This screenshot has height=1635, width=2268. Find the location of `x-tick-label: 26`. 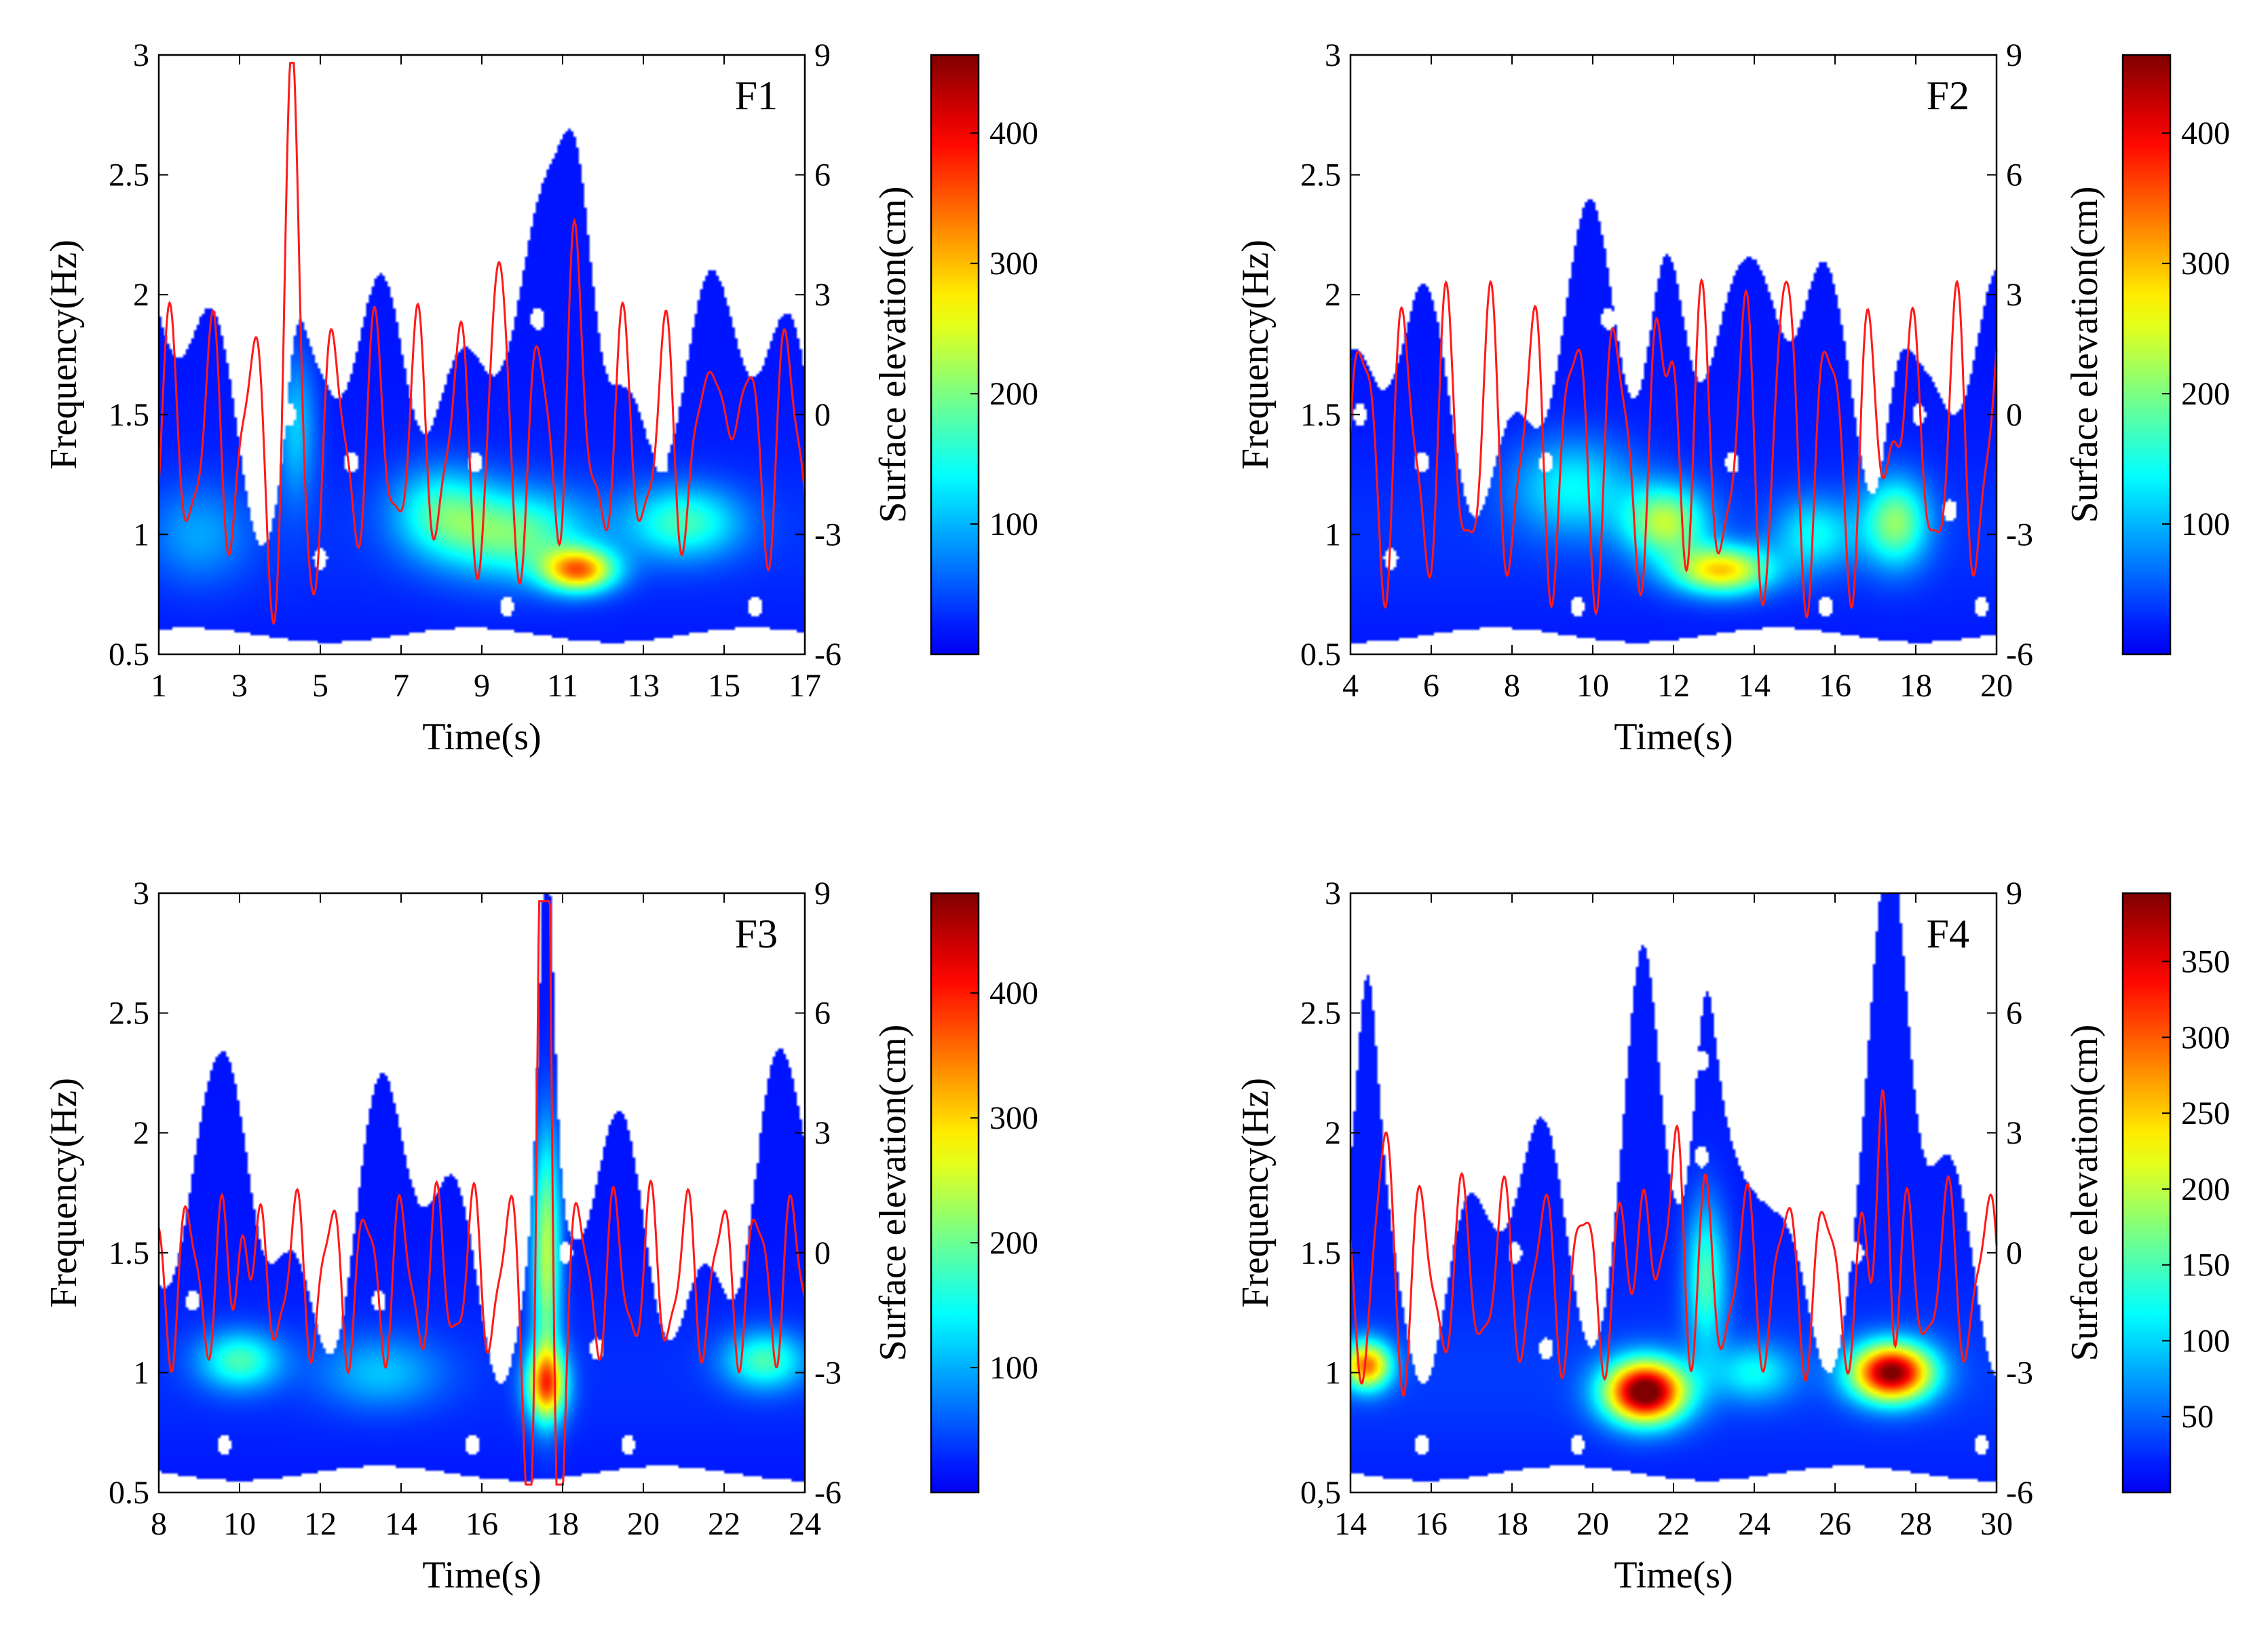

x-tick-label: 26 is located at coordinates (1835, 1524).